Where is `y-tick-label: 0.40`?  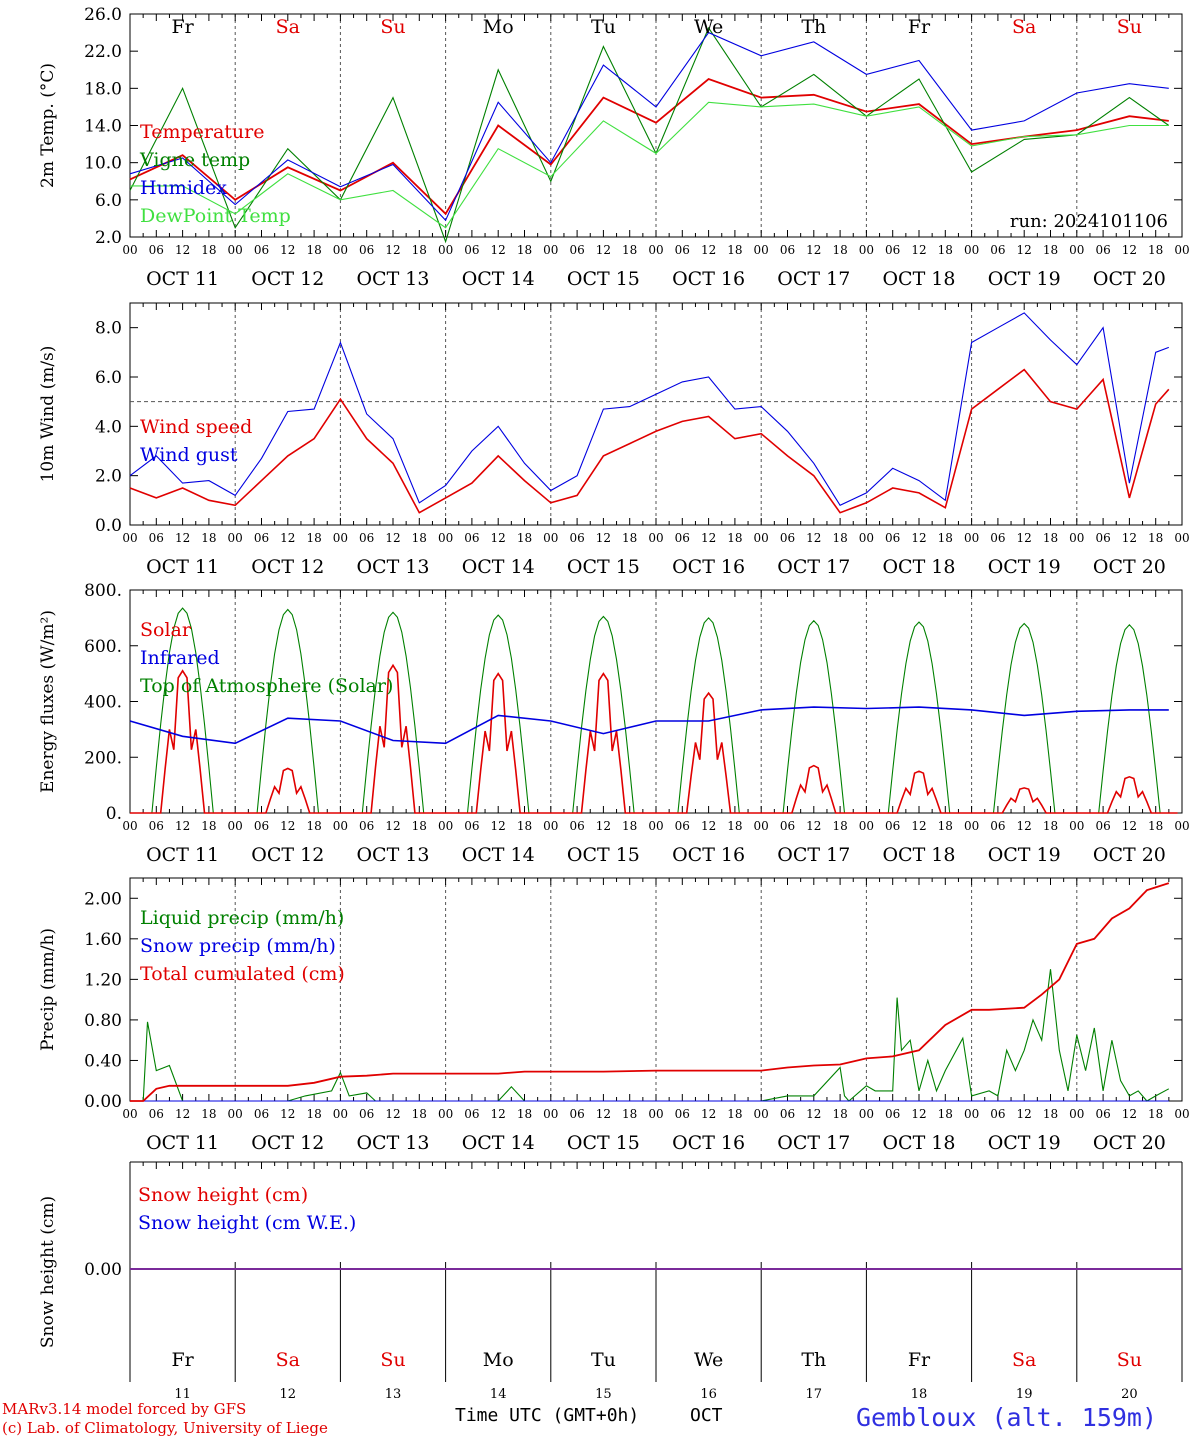 y-tick-label: 0.40 is located at coordinates (103, 1061).